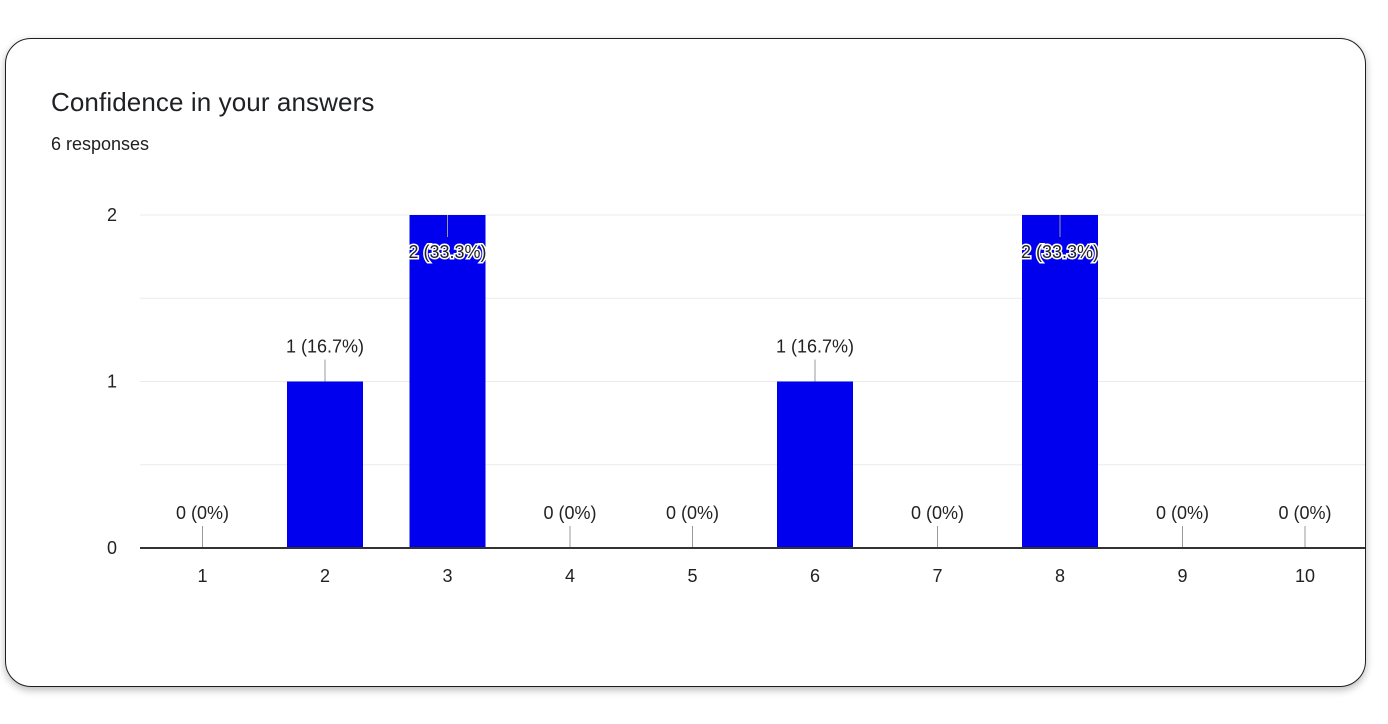 This screenshot has height=724, width=1388. Describe the element at coordinates (570, 576) in the screenshot. I see `x-tick-label: 4` at that location.